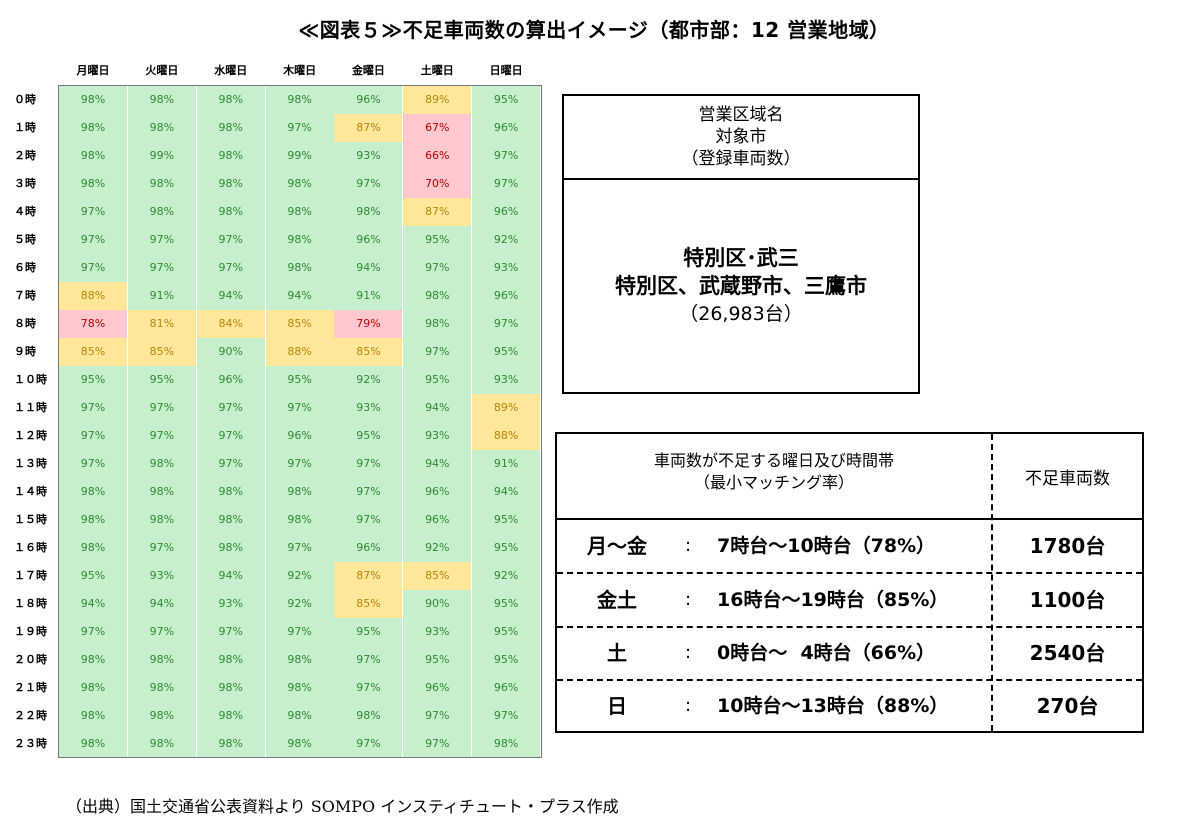 This screenshot has height=824, width=1188. Describe the element at coordinates (1067, 706) in the screenshot. I see `shortage-row-count: 270台` at that location.